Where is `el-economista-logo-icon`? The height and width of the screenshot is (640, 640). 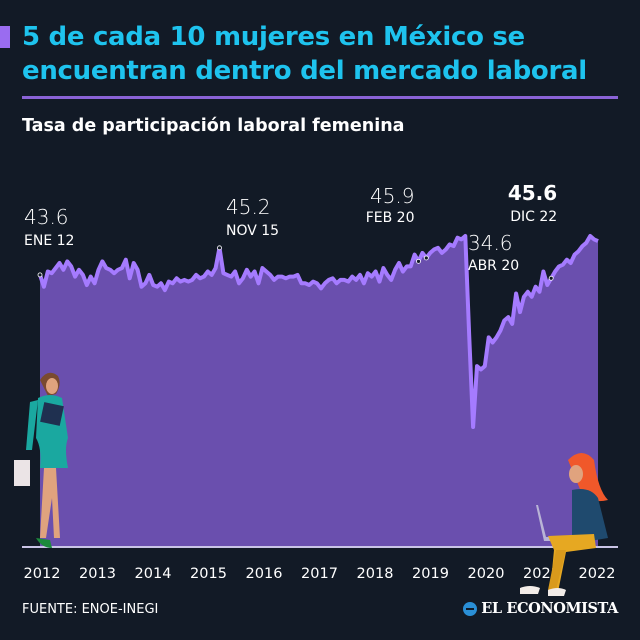
el-economista-logo-icon is located at coordinates (470, 608).